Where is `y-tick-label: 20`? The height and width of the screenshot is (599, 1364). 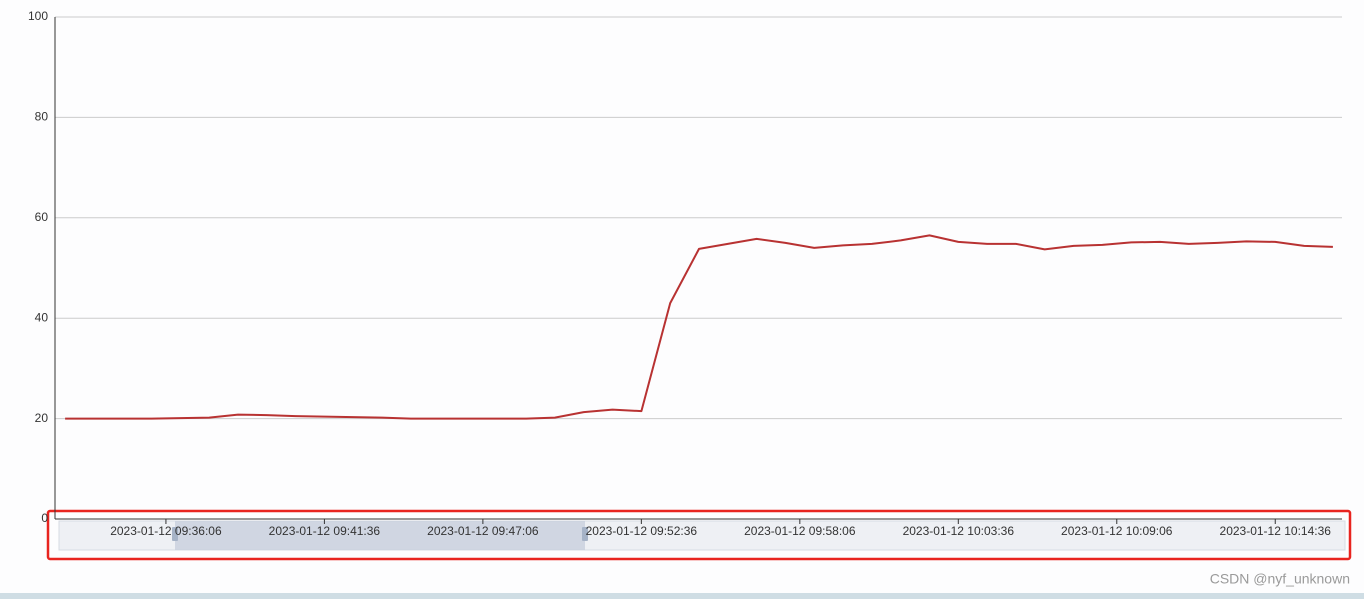
y-tick-label: 20 is located at coordinates (42, 418).